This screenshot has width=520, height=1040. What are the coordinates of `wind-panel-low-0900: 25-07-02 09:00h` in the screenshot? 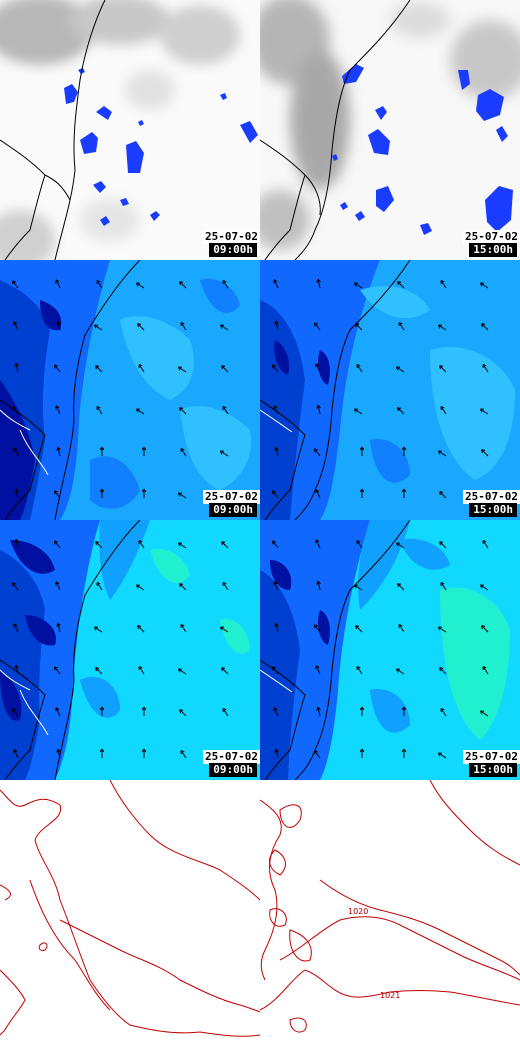 It's located at (130, 390).